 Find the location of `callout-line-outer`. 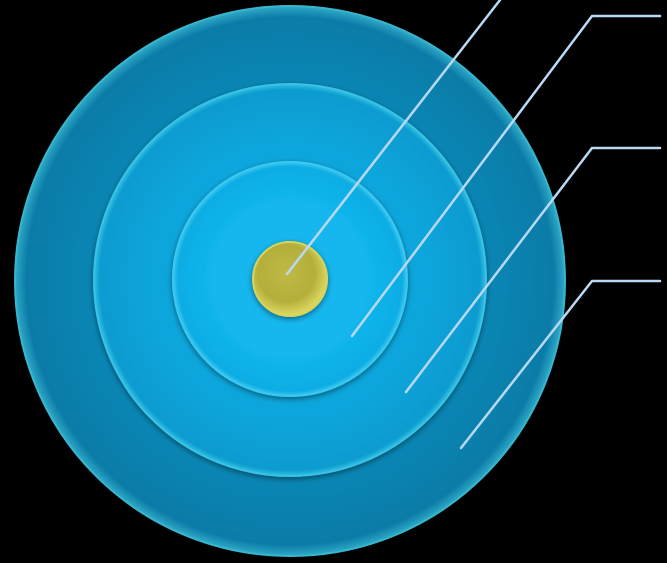

callout-line-outer is located at coordinates (560, 364).